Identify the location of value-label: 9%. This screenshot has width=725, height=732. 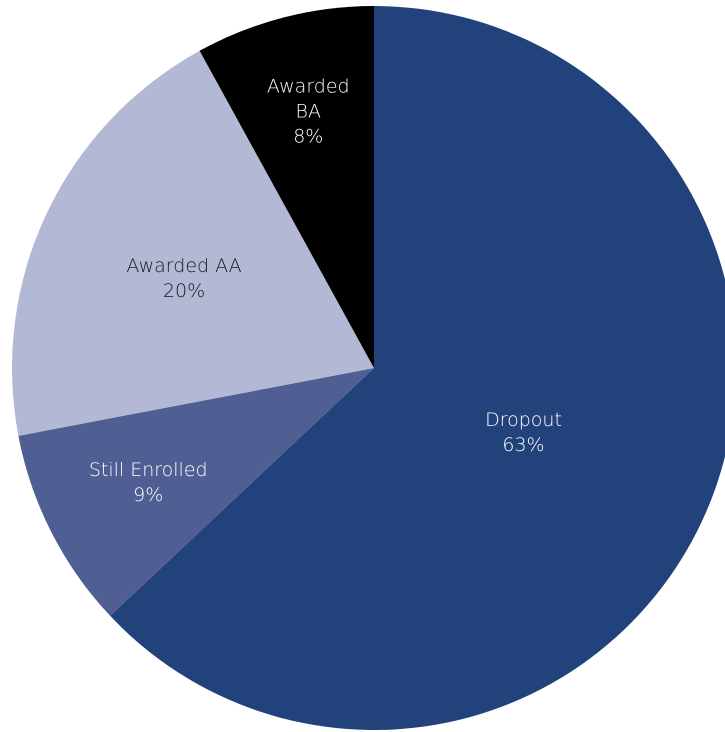
(148, 495).